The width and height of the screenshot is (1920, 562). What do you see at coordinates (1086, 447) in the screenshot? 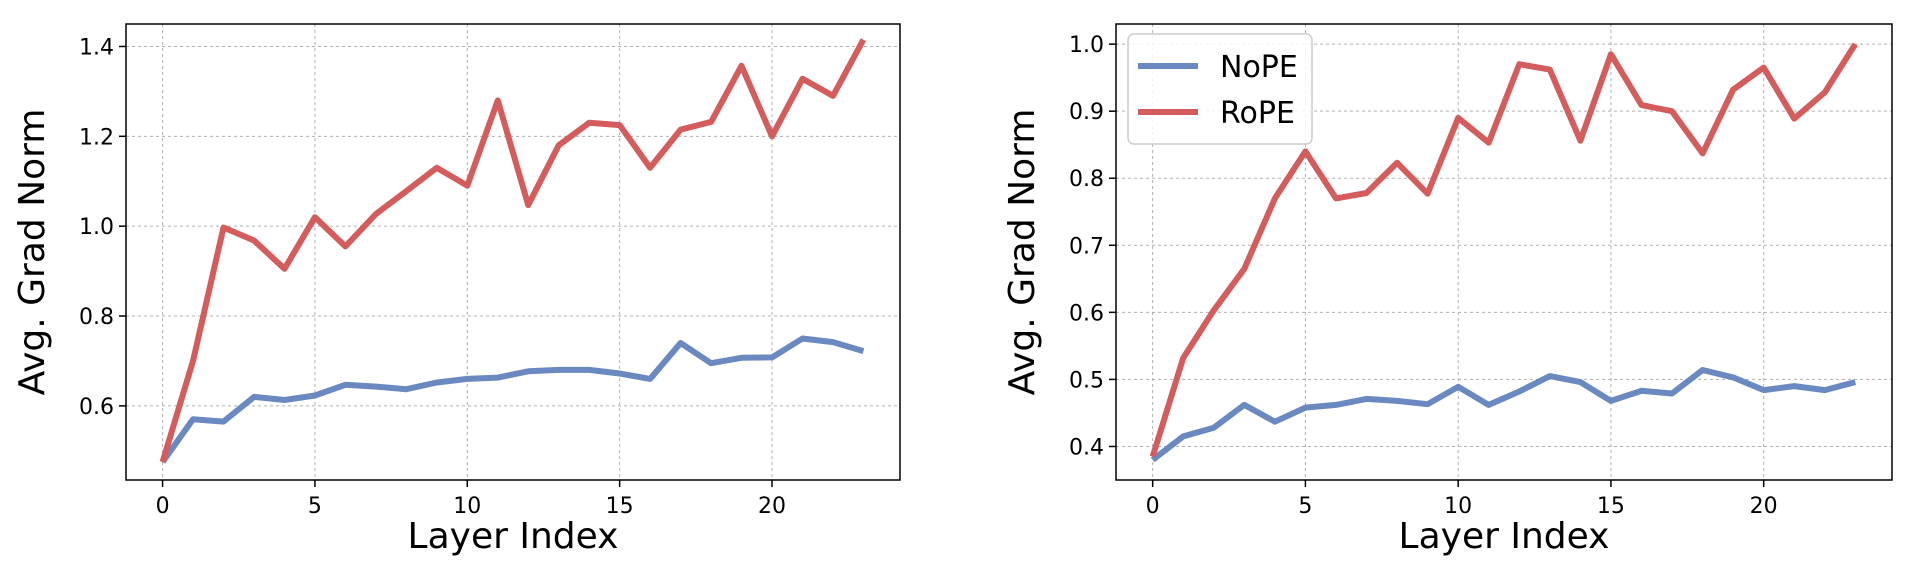
I see `y-tick-label: 0.4` at bounding box center [1086, 447].